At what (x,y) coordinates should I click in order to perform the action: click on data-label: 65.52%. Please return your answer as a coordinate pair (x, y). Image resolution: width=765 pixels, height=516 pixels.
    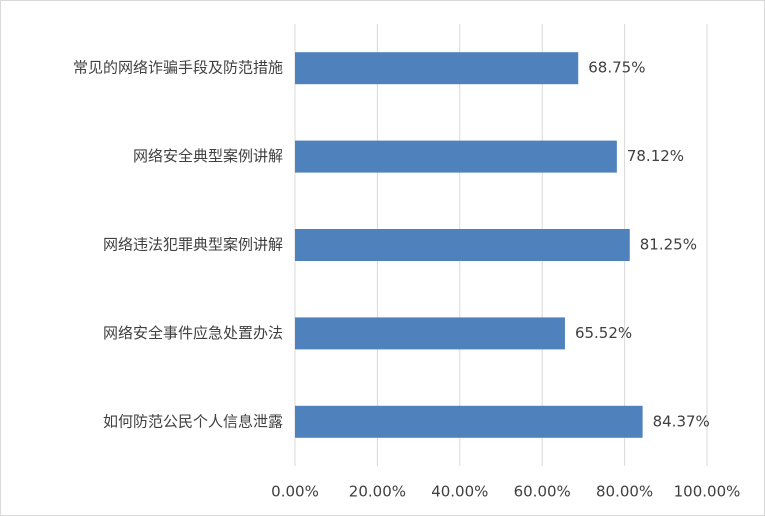
    Looking at the image, I should click on (603, 333).